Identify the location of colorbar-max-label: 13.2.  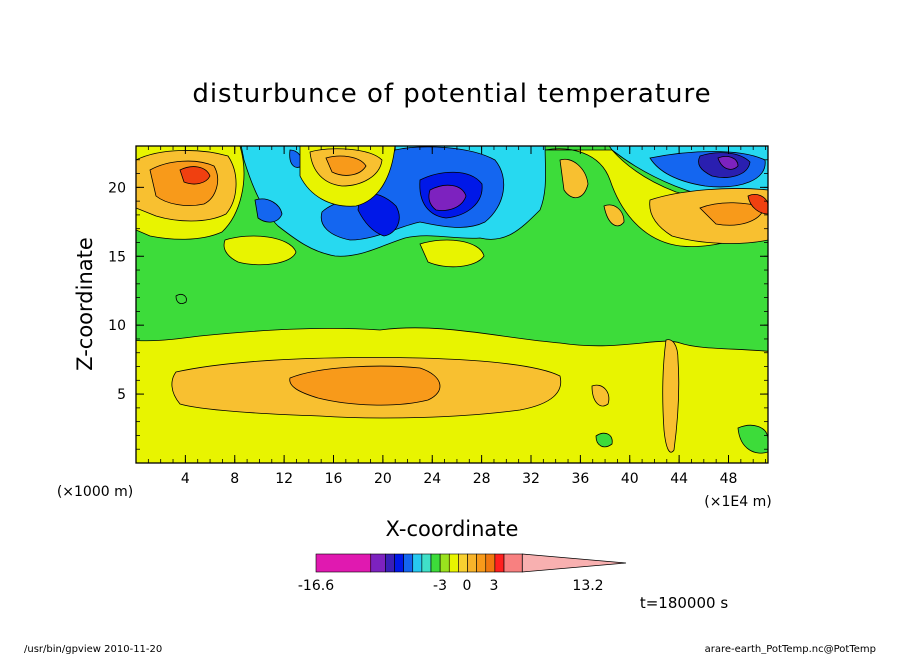
(587, 586).